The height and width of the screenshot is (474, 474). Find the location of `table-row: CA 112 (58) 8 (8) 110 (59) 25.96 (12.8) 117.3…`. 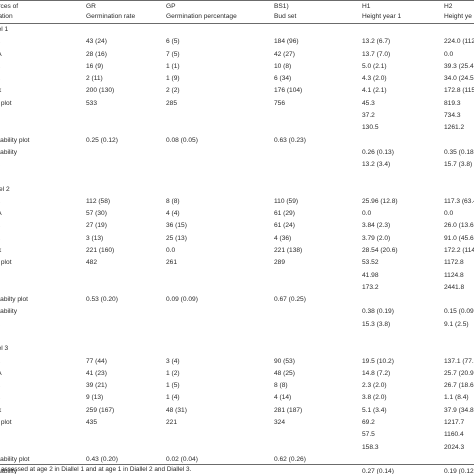

table-row: CA 112 (58) 8 (8) 110 (59) 25.96 (12.8) 117.3… is located at coordinates (237, 202).